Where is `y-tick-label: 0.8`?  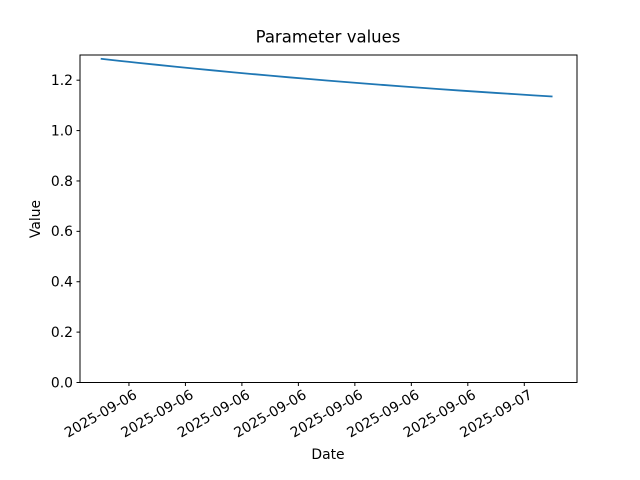 y-tick-label: 0.8 is located at coordinates (62, 182).